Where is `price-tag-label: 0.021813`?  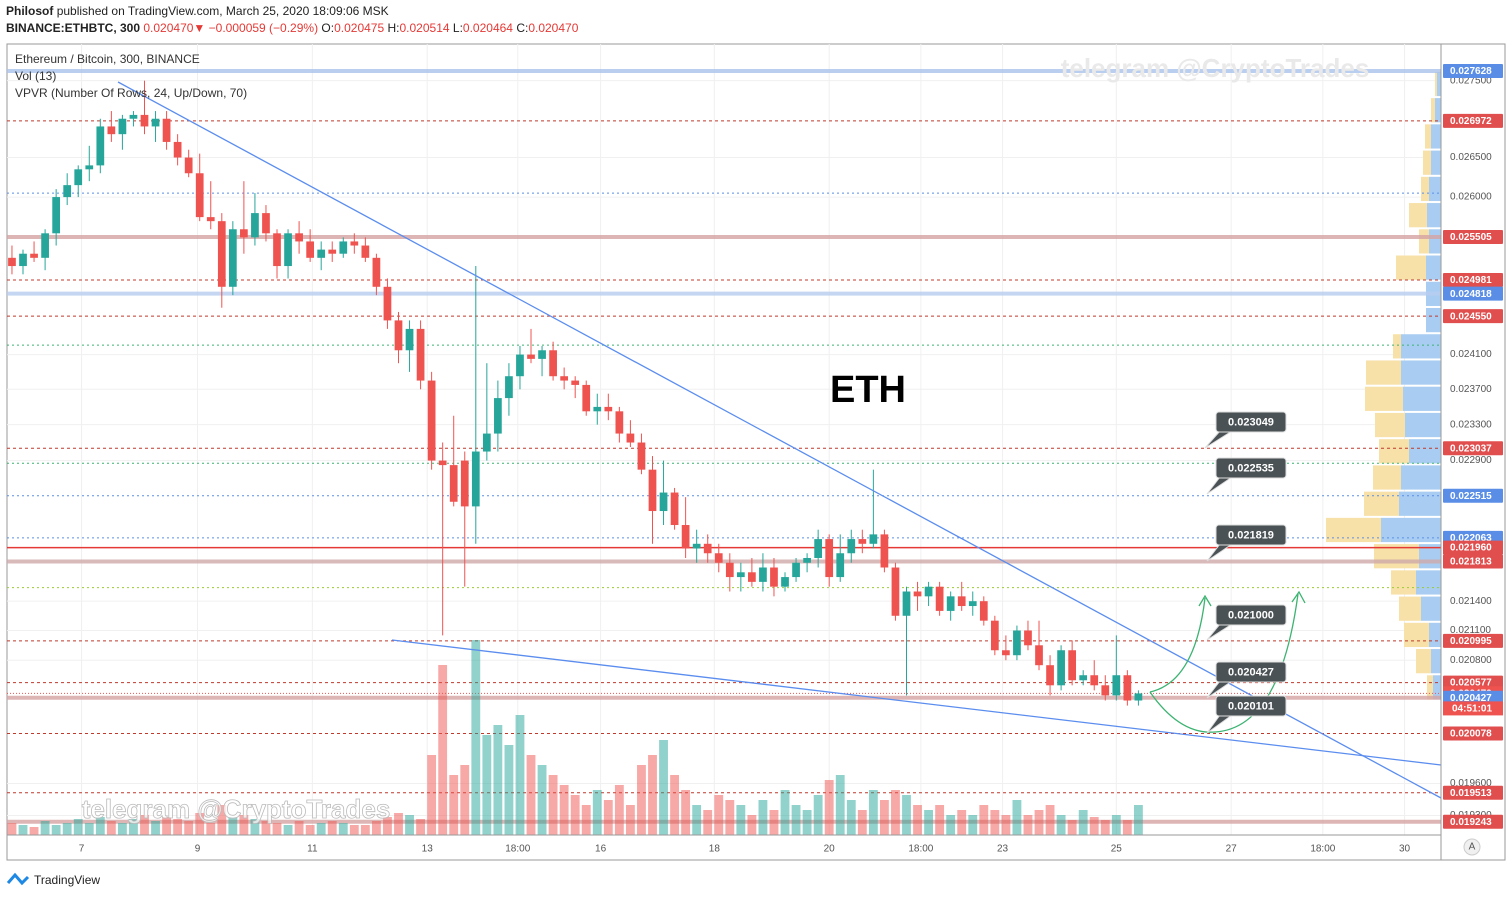 price-tag-label: 0.021813 is located at coordinates (1471, 562).